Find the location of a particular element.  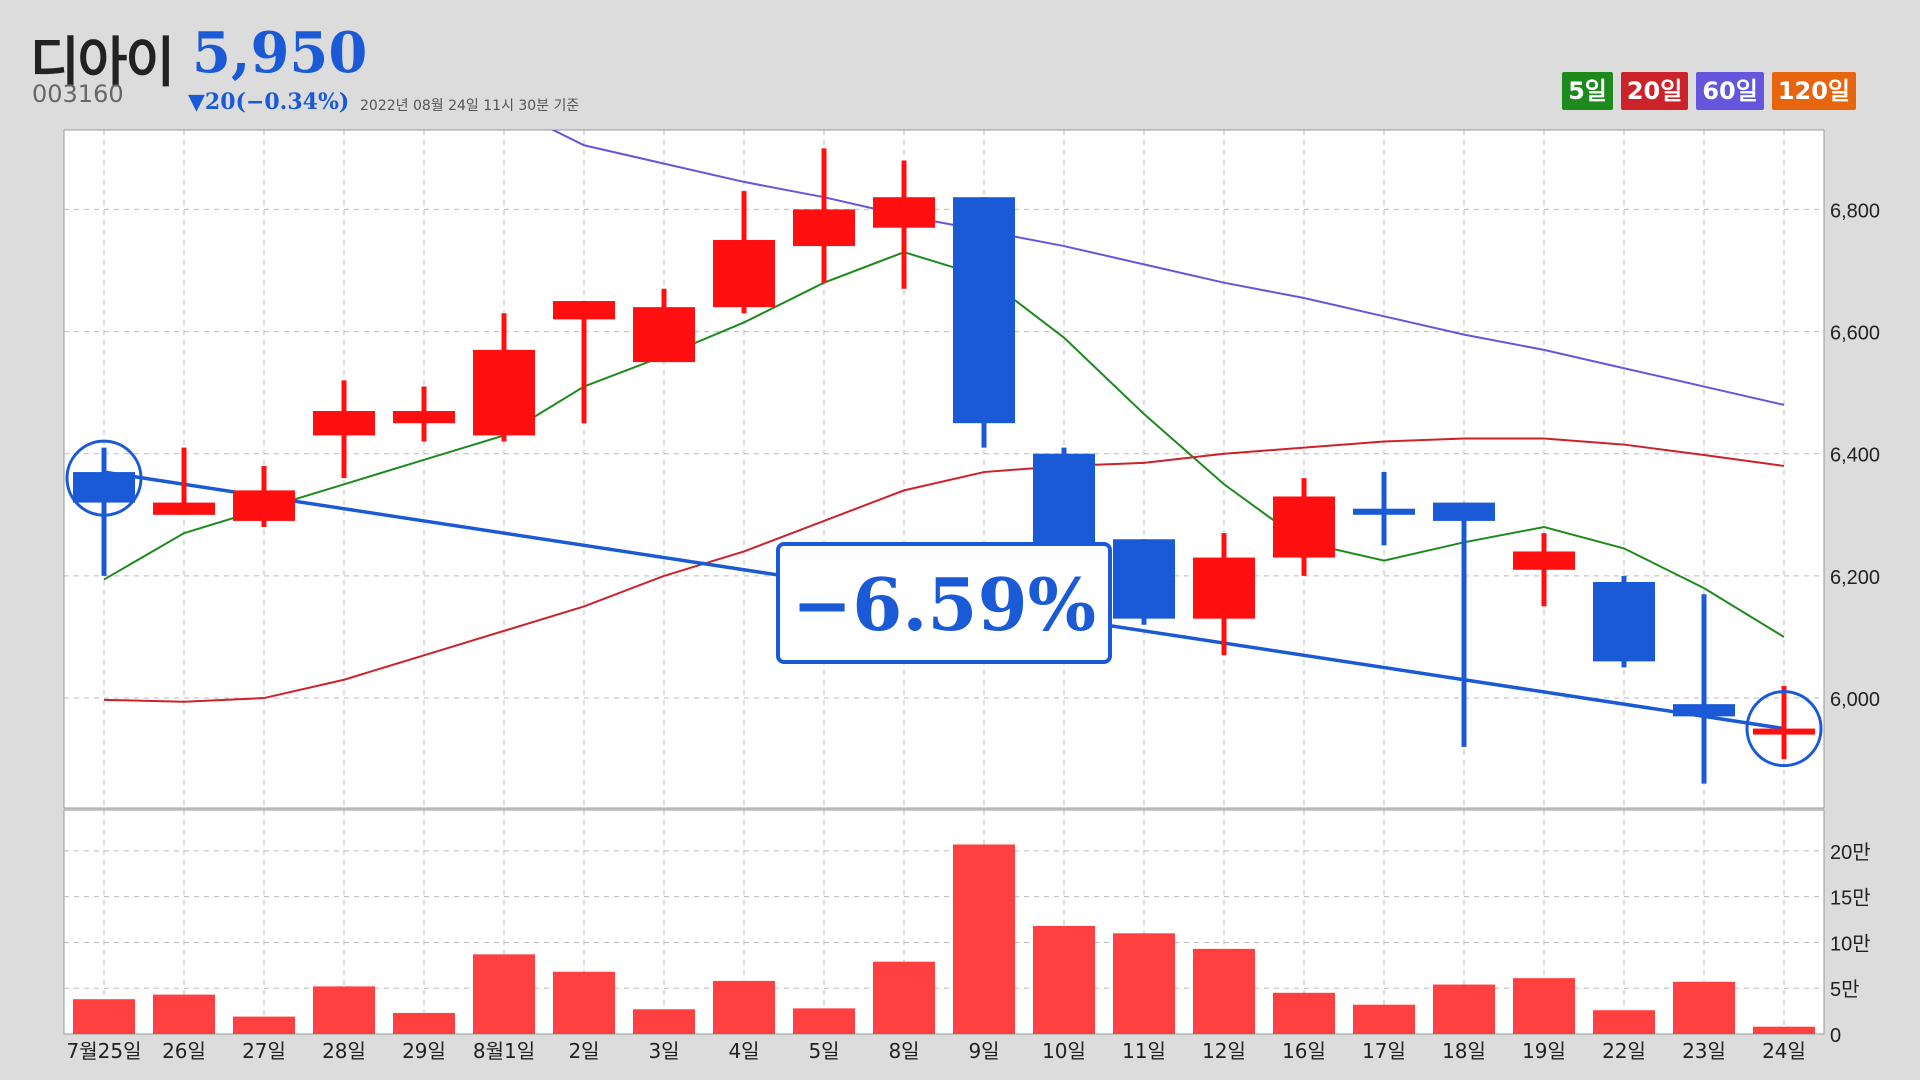

percent-change-box is located at coordinates (944, 603).